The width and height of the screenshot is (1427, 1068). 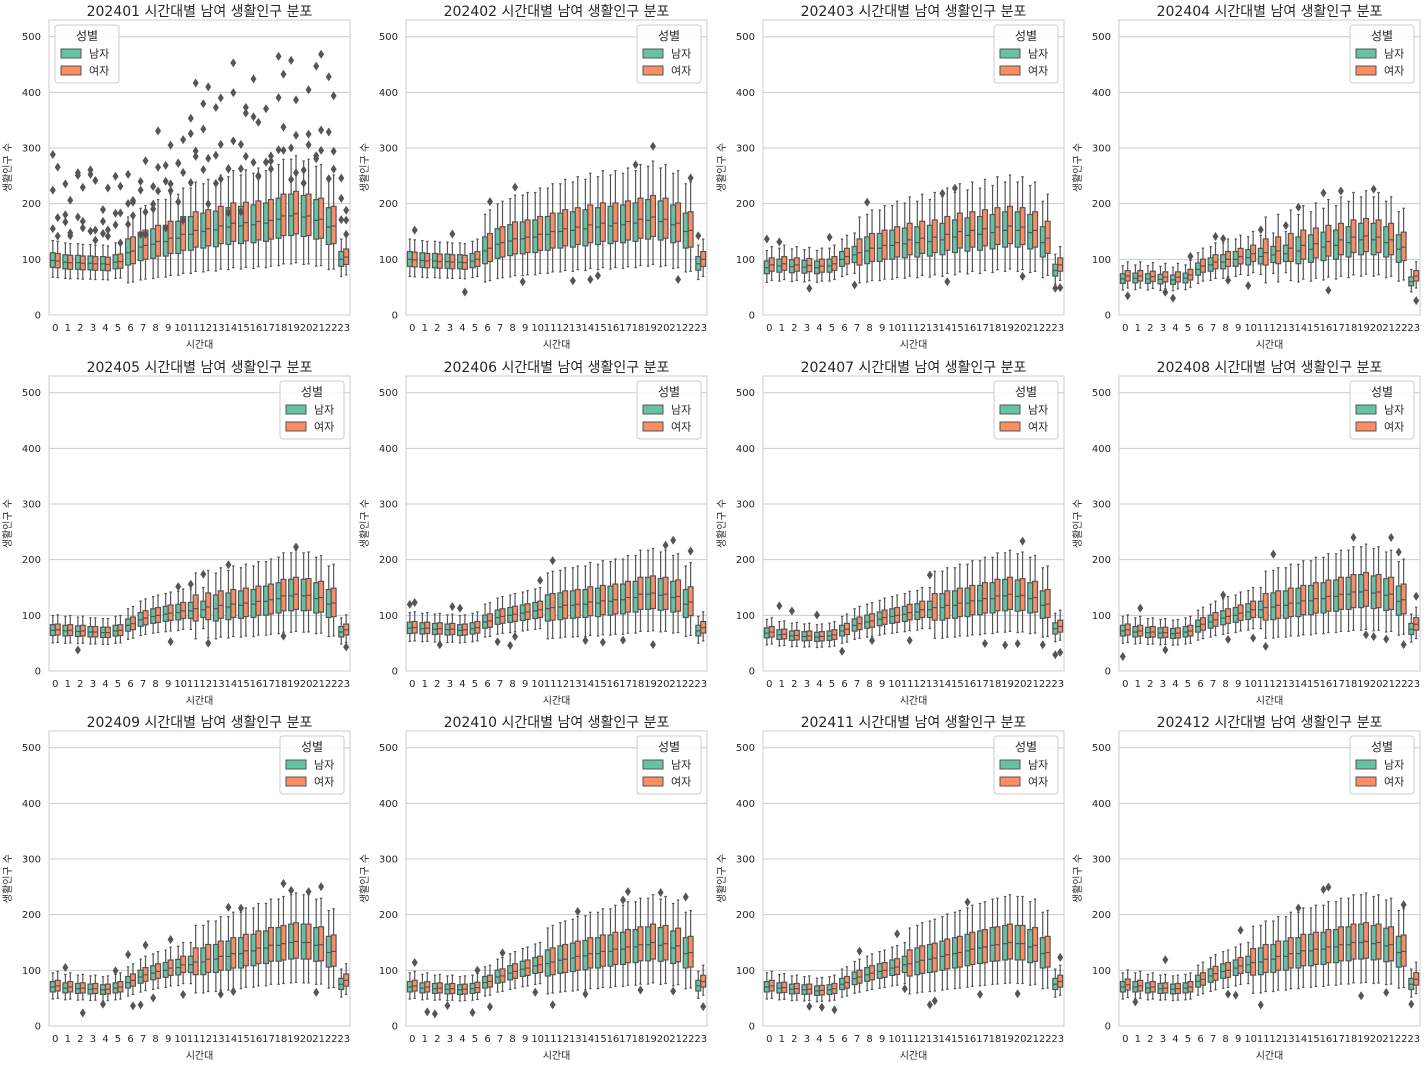 I want to click on box-남자-16, so click(x=253, y=172).